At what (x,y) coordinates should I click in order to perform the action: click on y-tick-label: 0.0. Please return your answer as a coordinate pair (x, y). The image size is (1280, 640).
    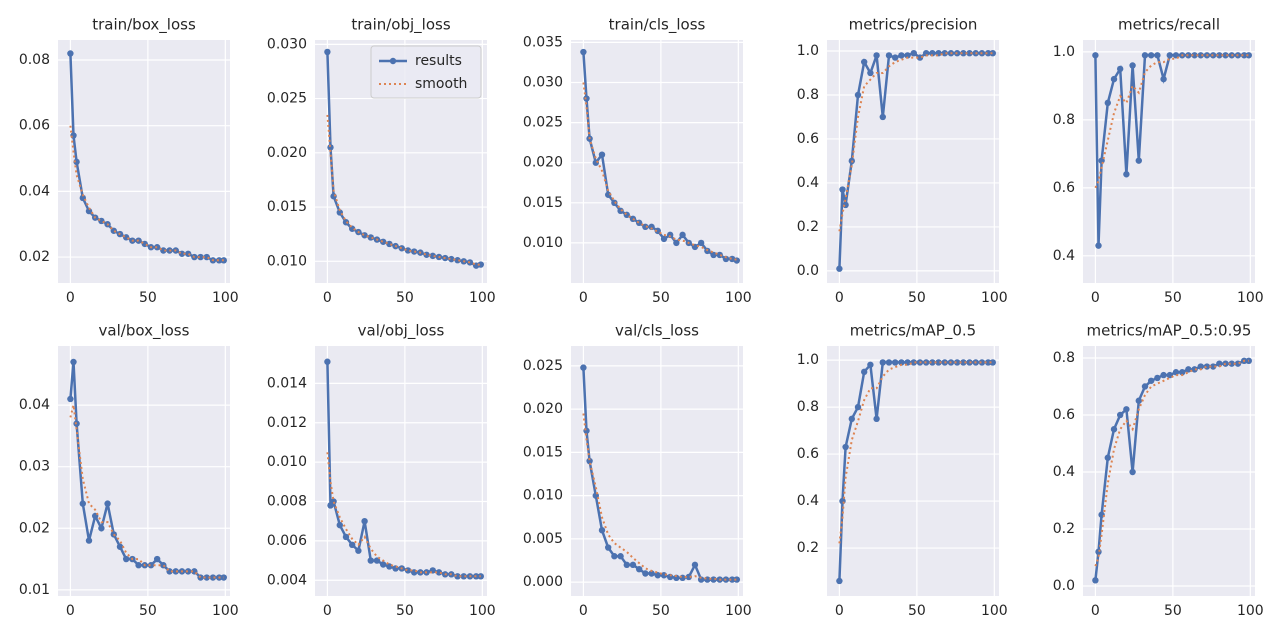
    Looking at the image, I should click on (808, 271).